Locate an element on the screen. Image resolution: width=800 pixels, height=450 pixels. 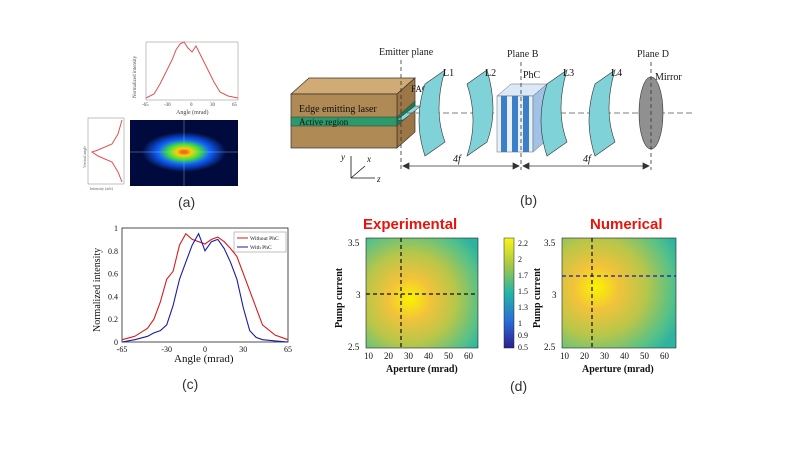
chart-c-yticks: 0 0.2 0.4 0.6 0.8 1 is located at coordinates (113, 285).